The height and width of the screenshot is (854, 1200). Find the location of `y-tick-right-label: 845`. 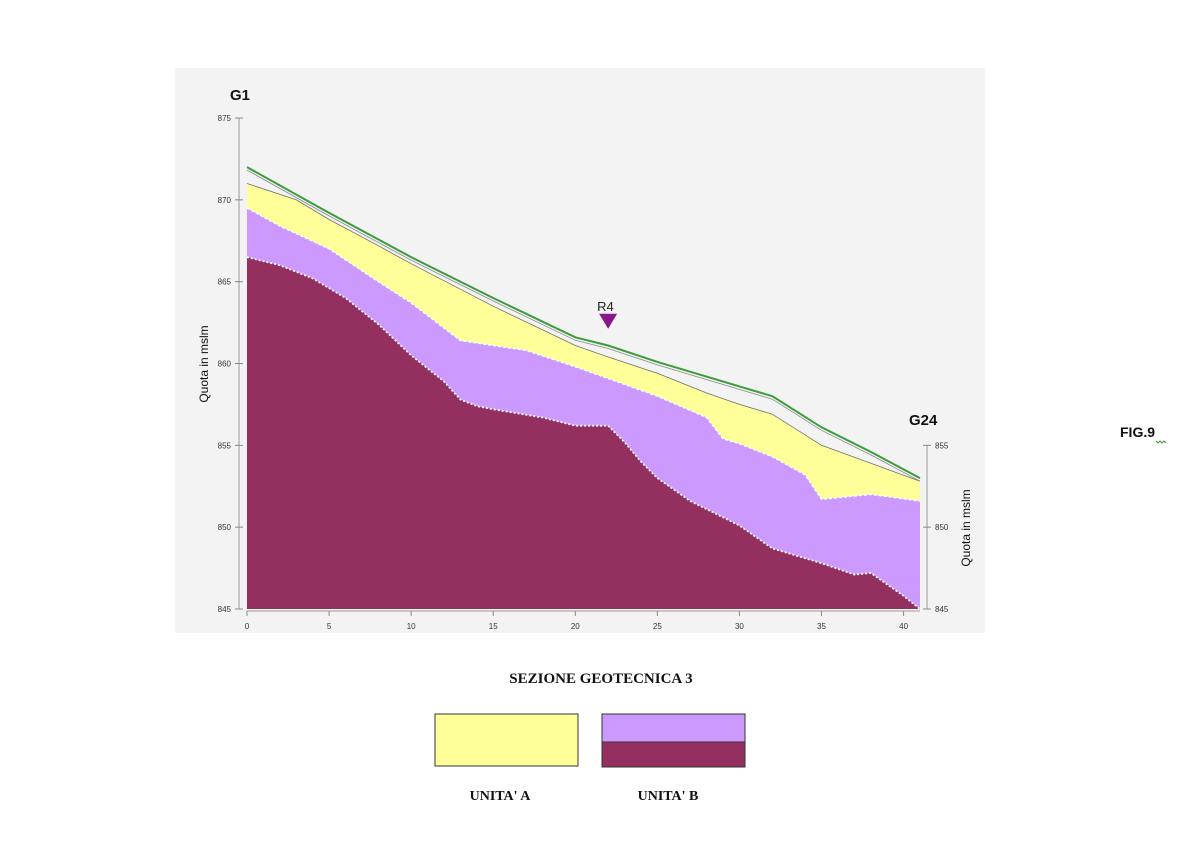

y-tick-right-label: 845 is located at coordinates (942, 609).